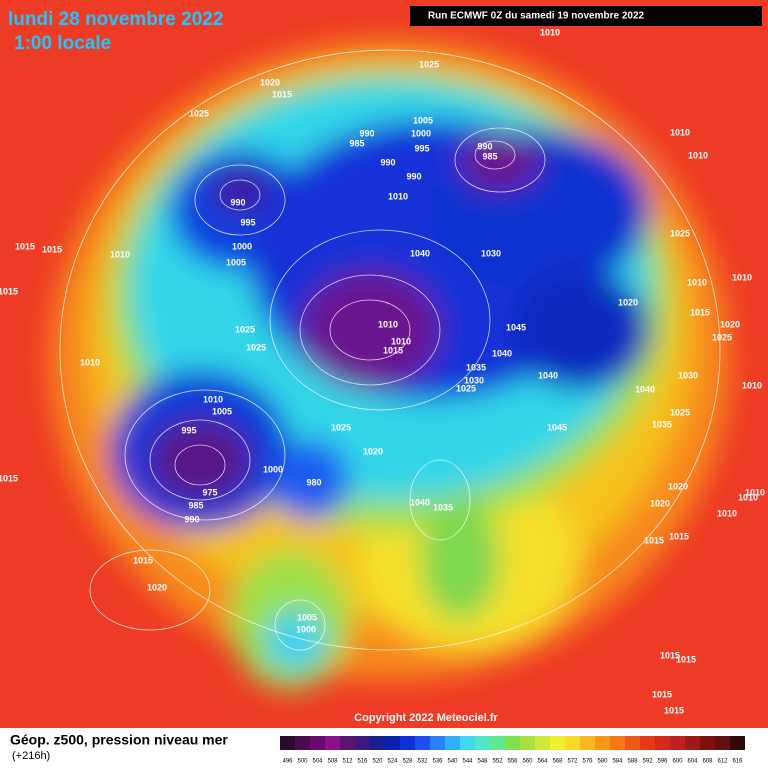 Image resolution: width=768 pixels, height=773 pixels. I want to click on legend-label: 500, so click(302, 762).